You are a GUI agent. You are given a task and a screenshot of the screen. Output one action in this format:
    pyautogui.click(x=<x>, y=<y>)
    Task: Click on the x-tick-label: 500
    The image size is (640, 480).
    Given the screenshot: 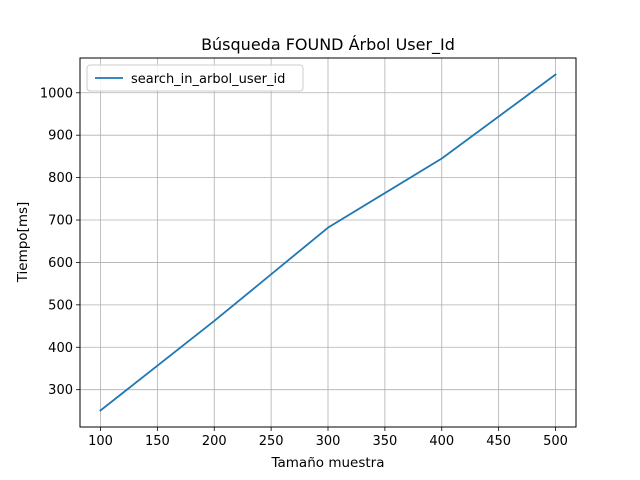 What is the action you would take?
    pyautogui.click(x=555, y=441)
    